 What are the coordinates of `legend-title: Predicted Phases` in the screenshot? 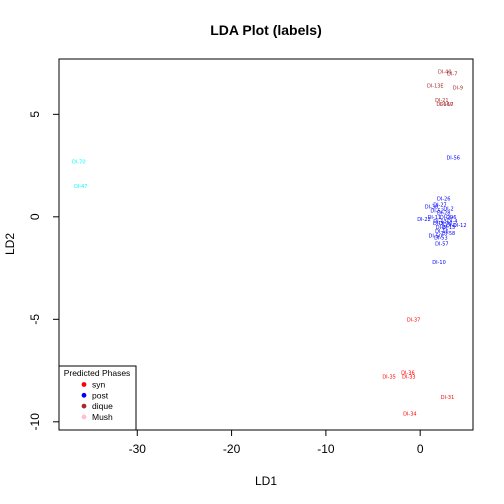 It's located at (97, 373).